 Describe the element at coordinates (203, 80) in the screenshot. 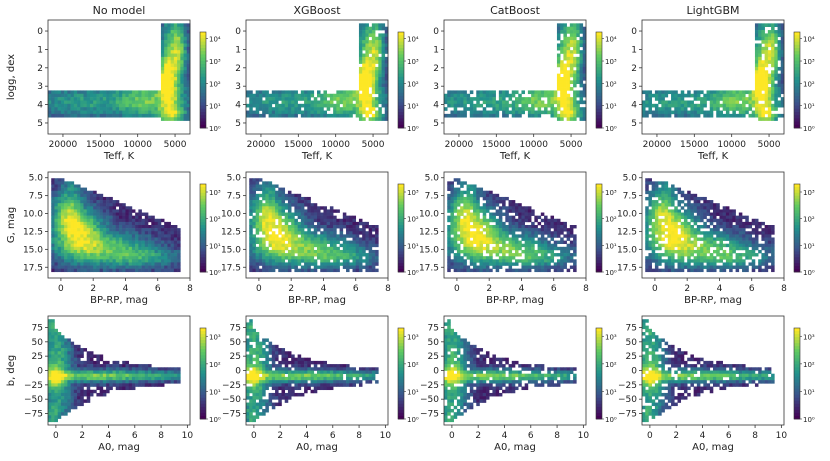

I see `colorbar-frame` at that location.